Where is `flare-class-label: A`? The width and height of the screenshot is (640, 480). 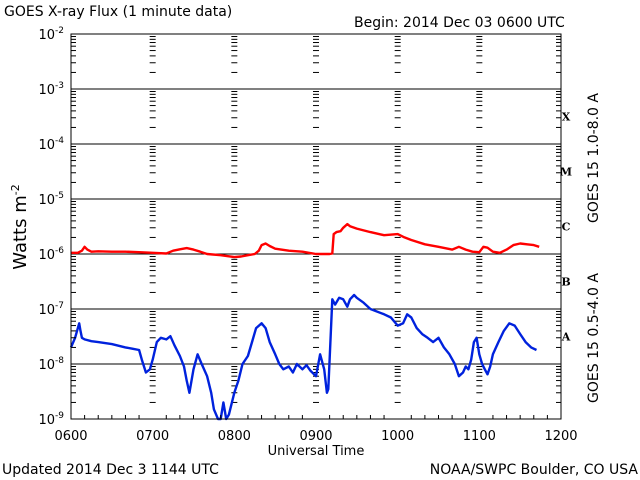 flare-class-label: A is located at coordinates (566, 337).